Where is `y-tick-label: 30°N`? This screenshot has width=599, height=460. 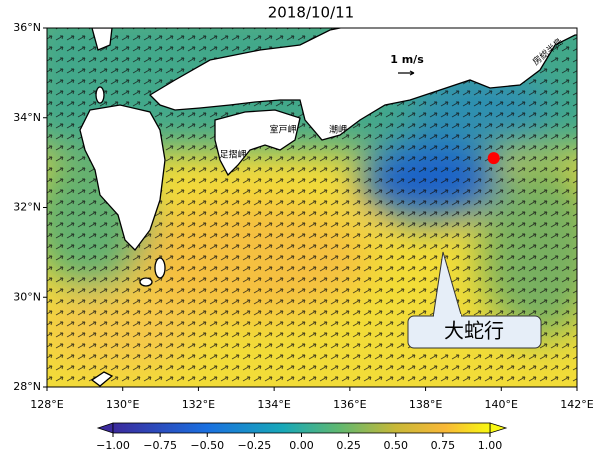 y-tick-label: 30°N is located at coordinates (27, 296).